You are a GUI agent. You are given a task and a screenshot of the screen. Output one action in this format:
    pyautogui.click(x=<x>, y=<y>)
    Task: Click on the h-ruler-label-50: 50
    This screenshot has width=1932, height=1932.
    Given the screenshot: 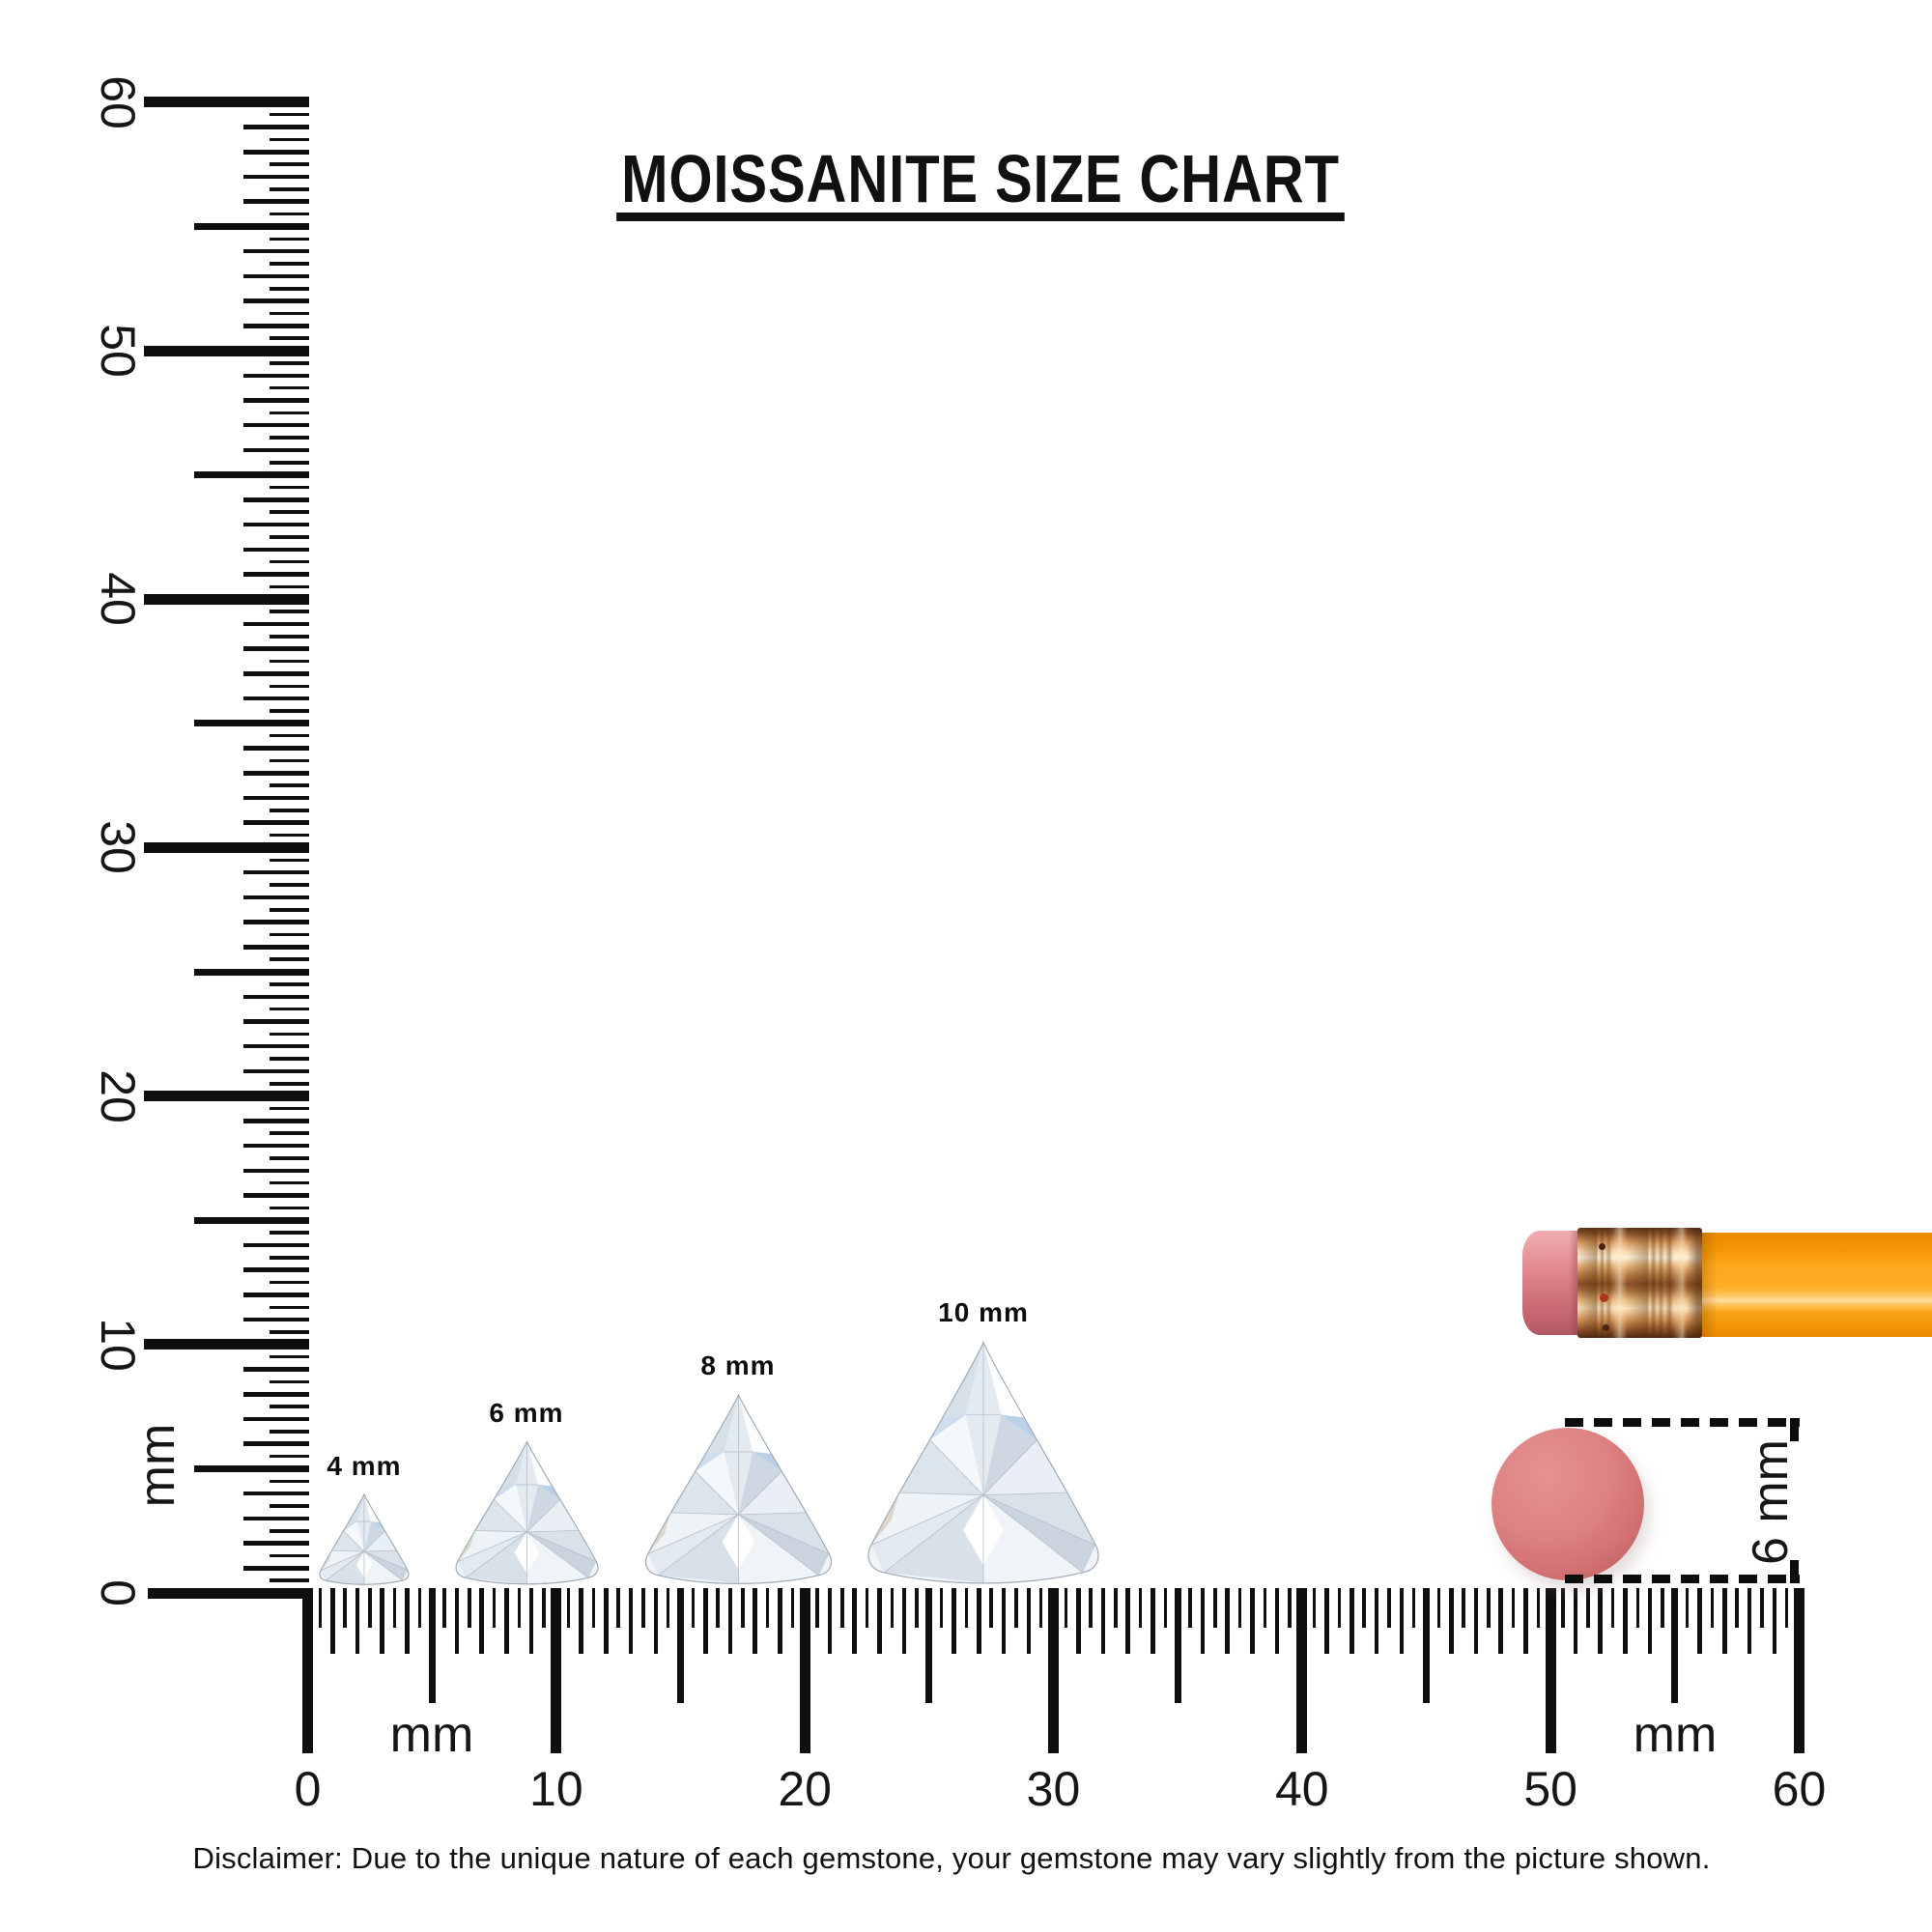 What is the action you would take?
    pyautogui.click(x=1550, y=1789)
    